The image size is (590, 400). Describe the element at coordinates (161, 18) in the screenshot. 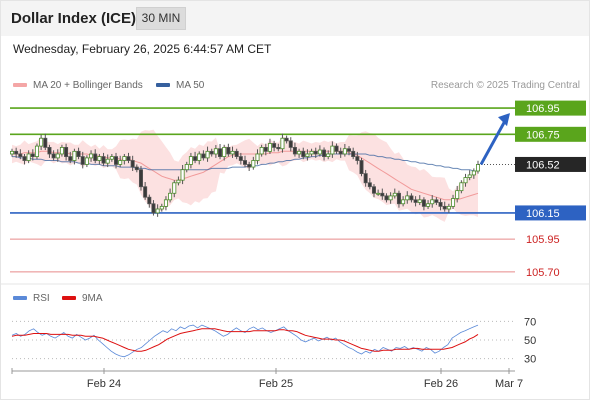

I see `timeframe-badge: 30 MIN` at that location.